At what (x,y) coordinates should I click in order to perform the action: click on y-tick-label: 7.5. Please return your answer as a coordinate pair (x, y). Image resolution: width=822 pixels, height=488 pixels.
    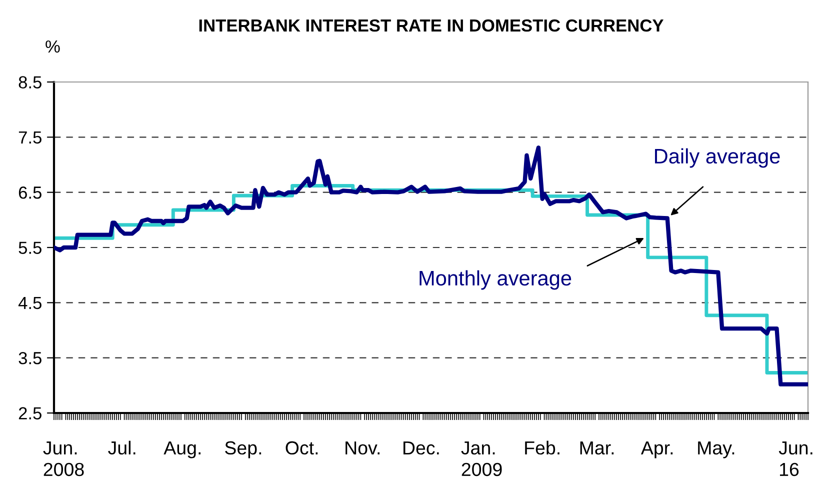
    Looking at the image, I should click on (30, 138).